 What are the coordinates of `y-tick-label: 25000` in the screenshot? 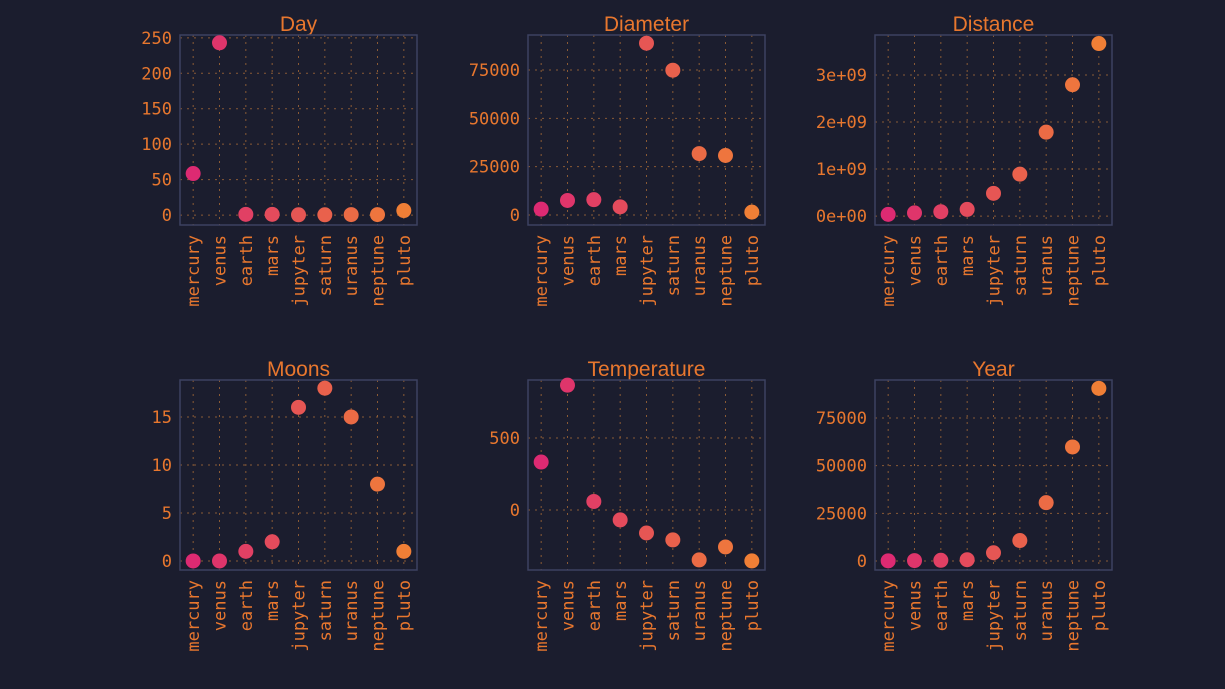 It's located at (494, 168).